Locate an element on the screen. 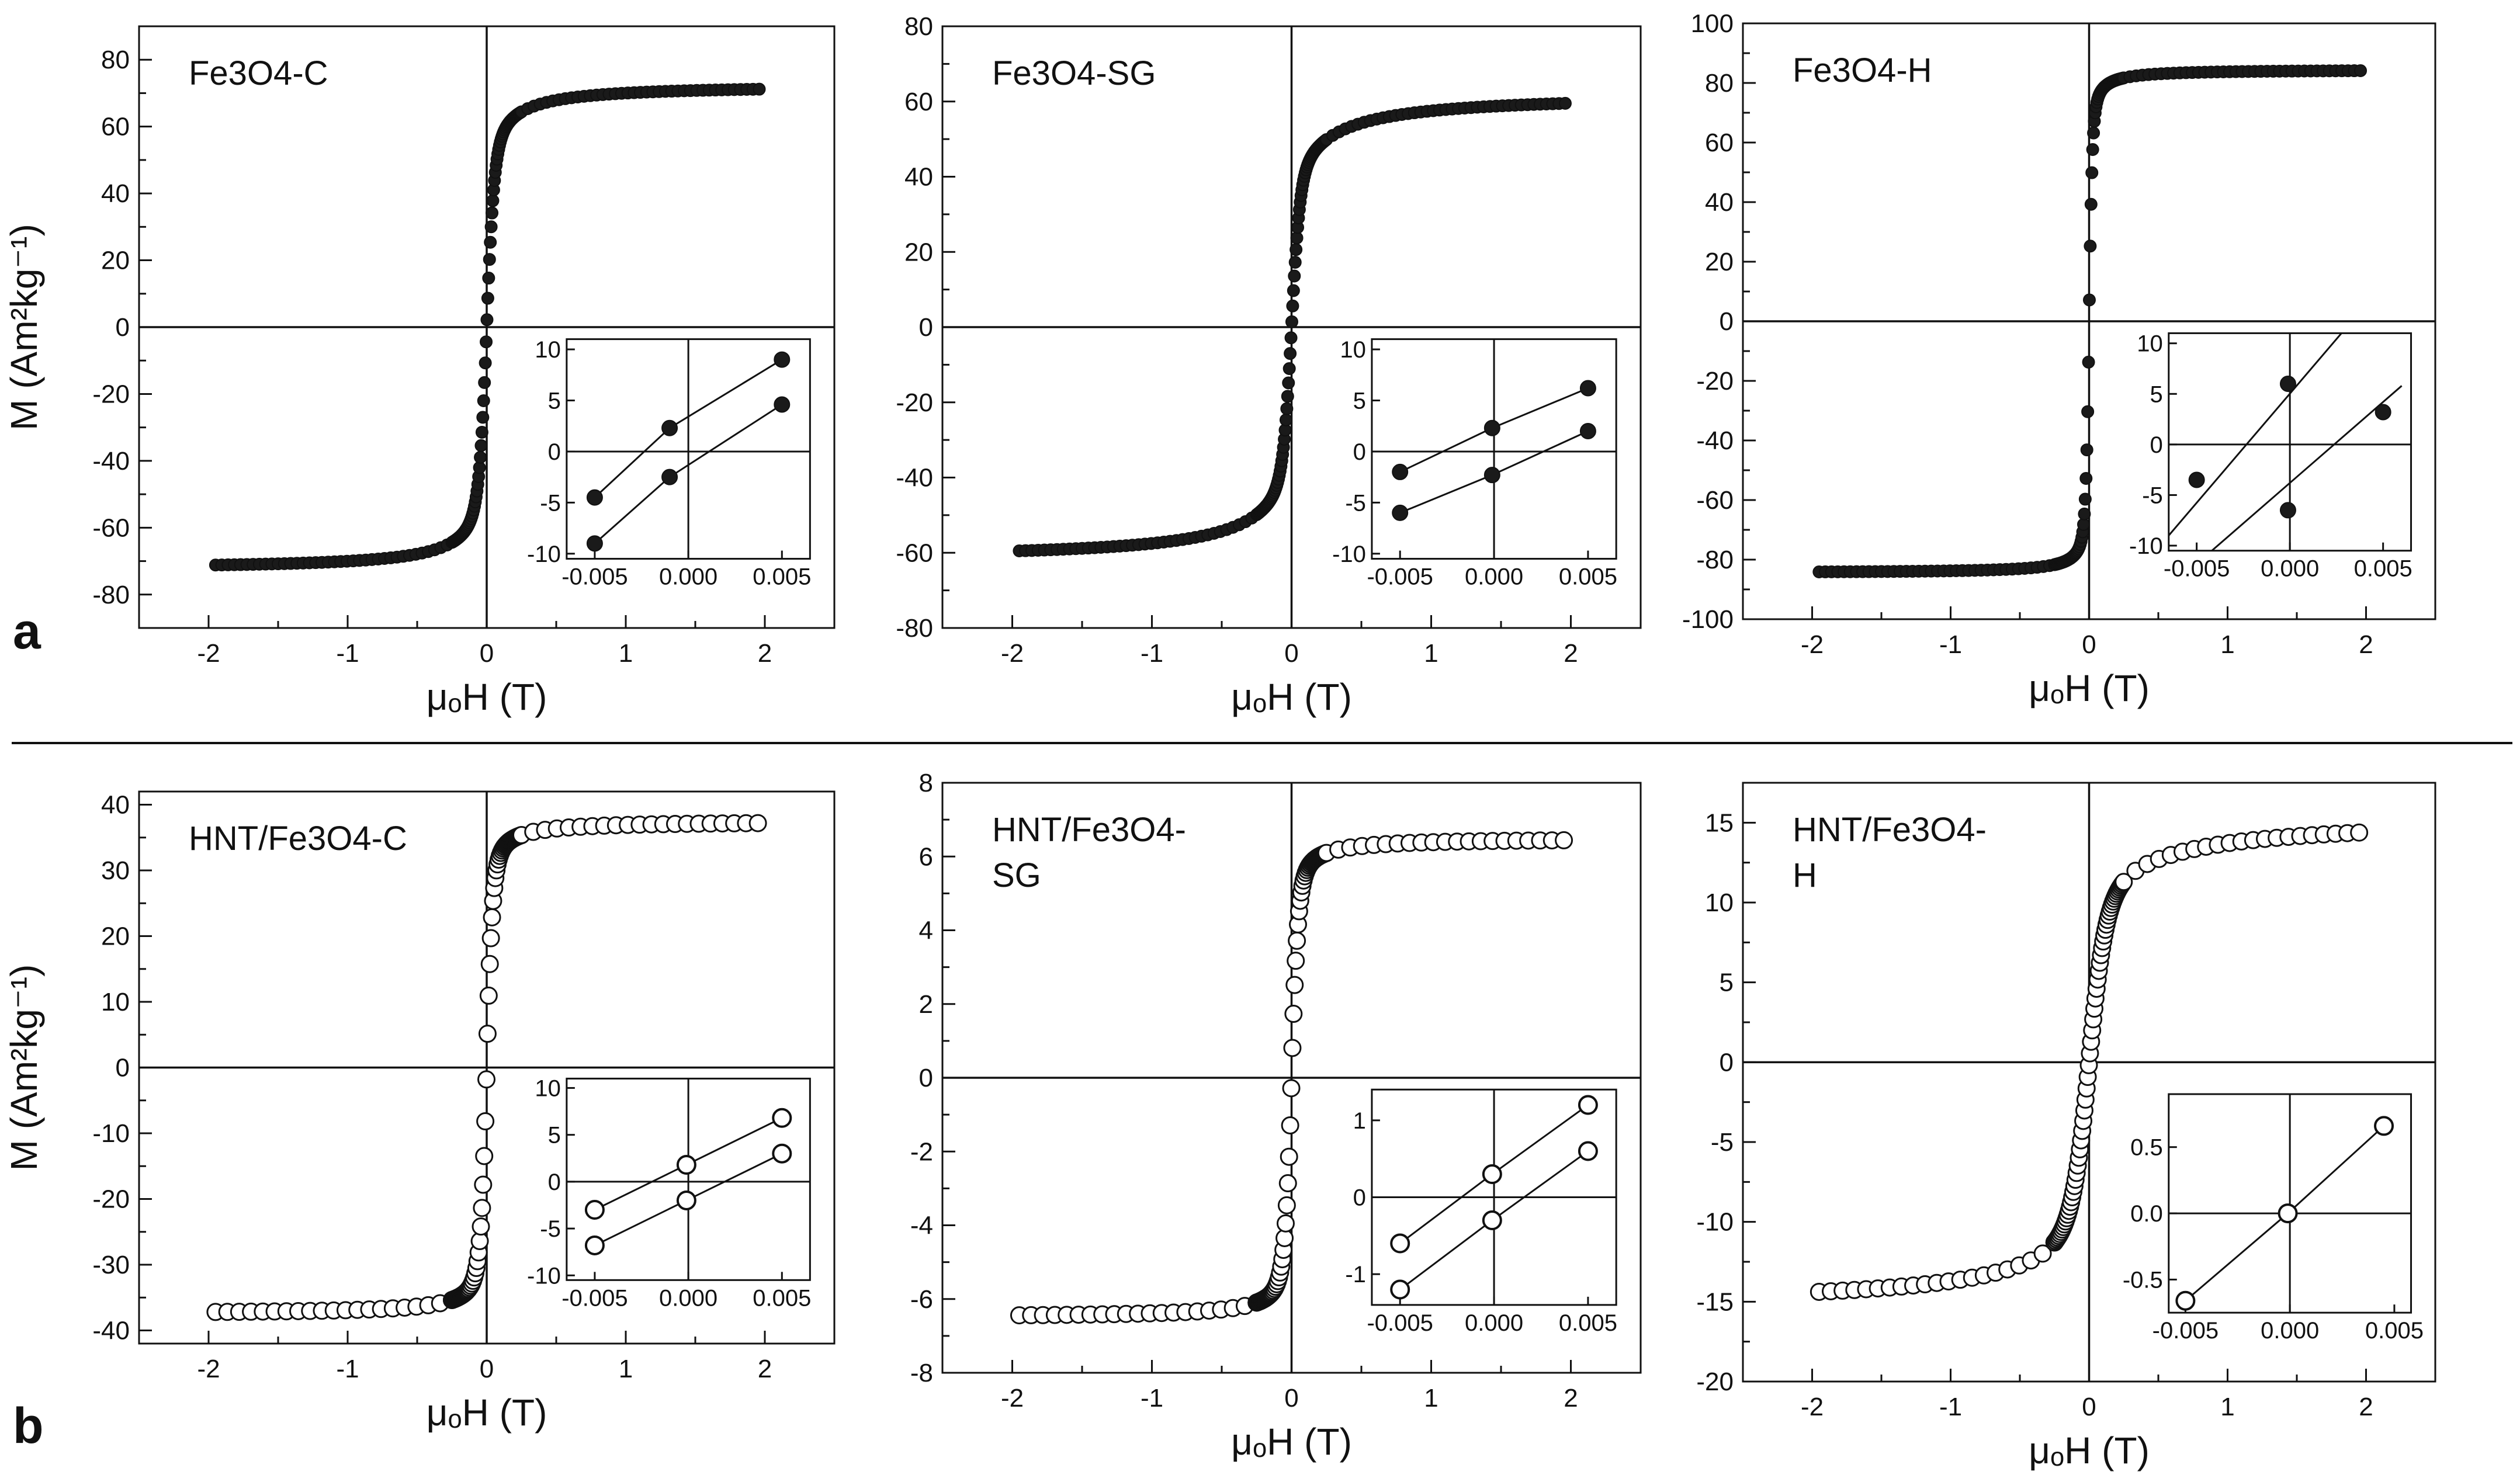 The width and height of the screenshot is (2520, 1475). y-tick-label: 0 is located at coordinates (926, 1078).